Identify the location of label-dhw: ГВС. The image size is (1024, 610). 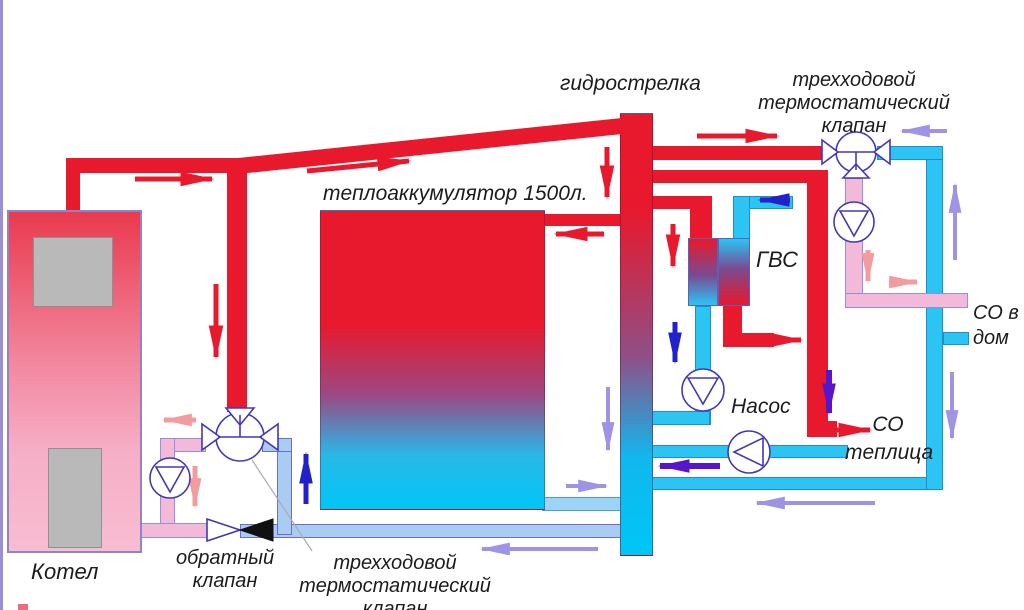
(777, 259).